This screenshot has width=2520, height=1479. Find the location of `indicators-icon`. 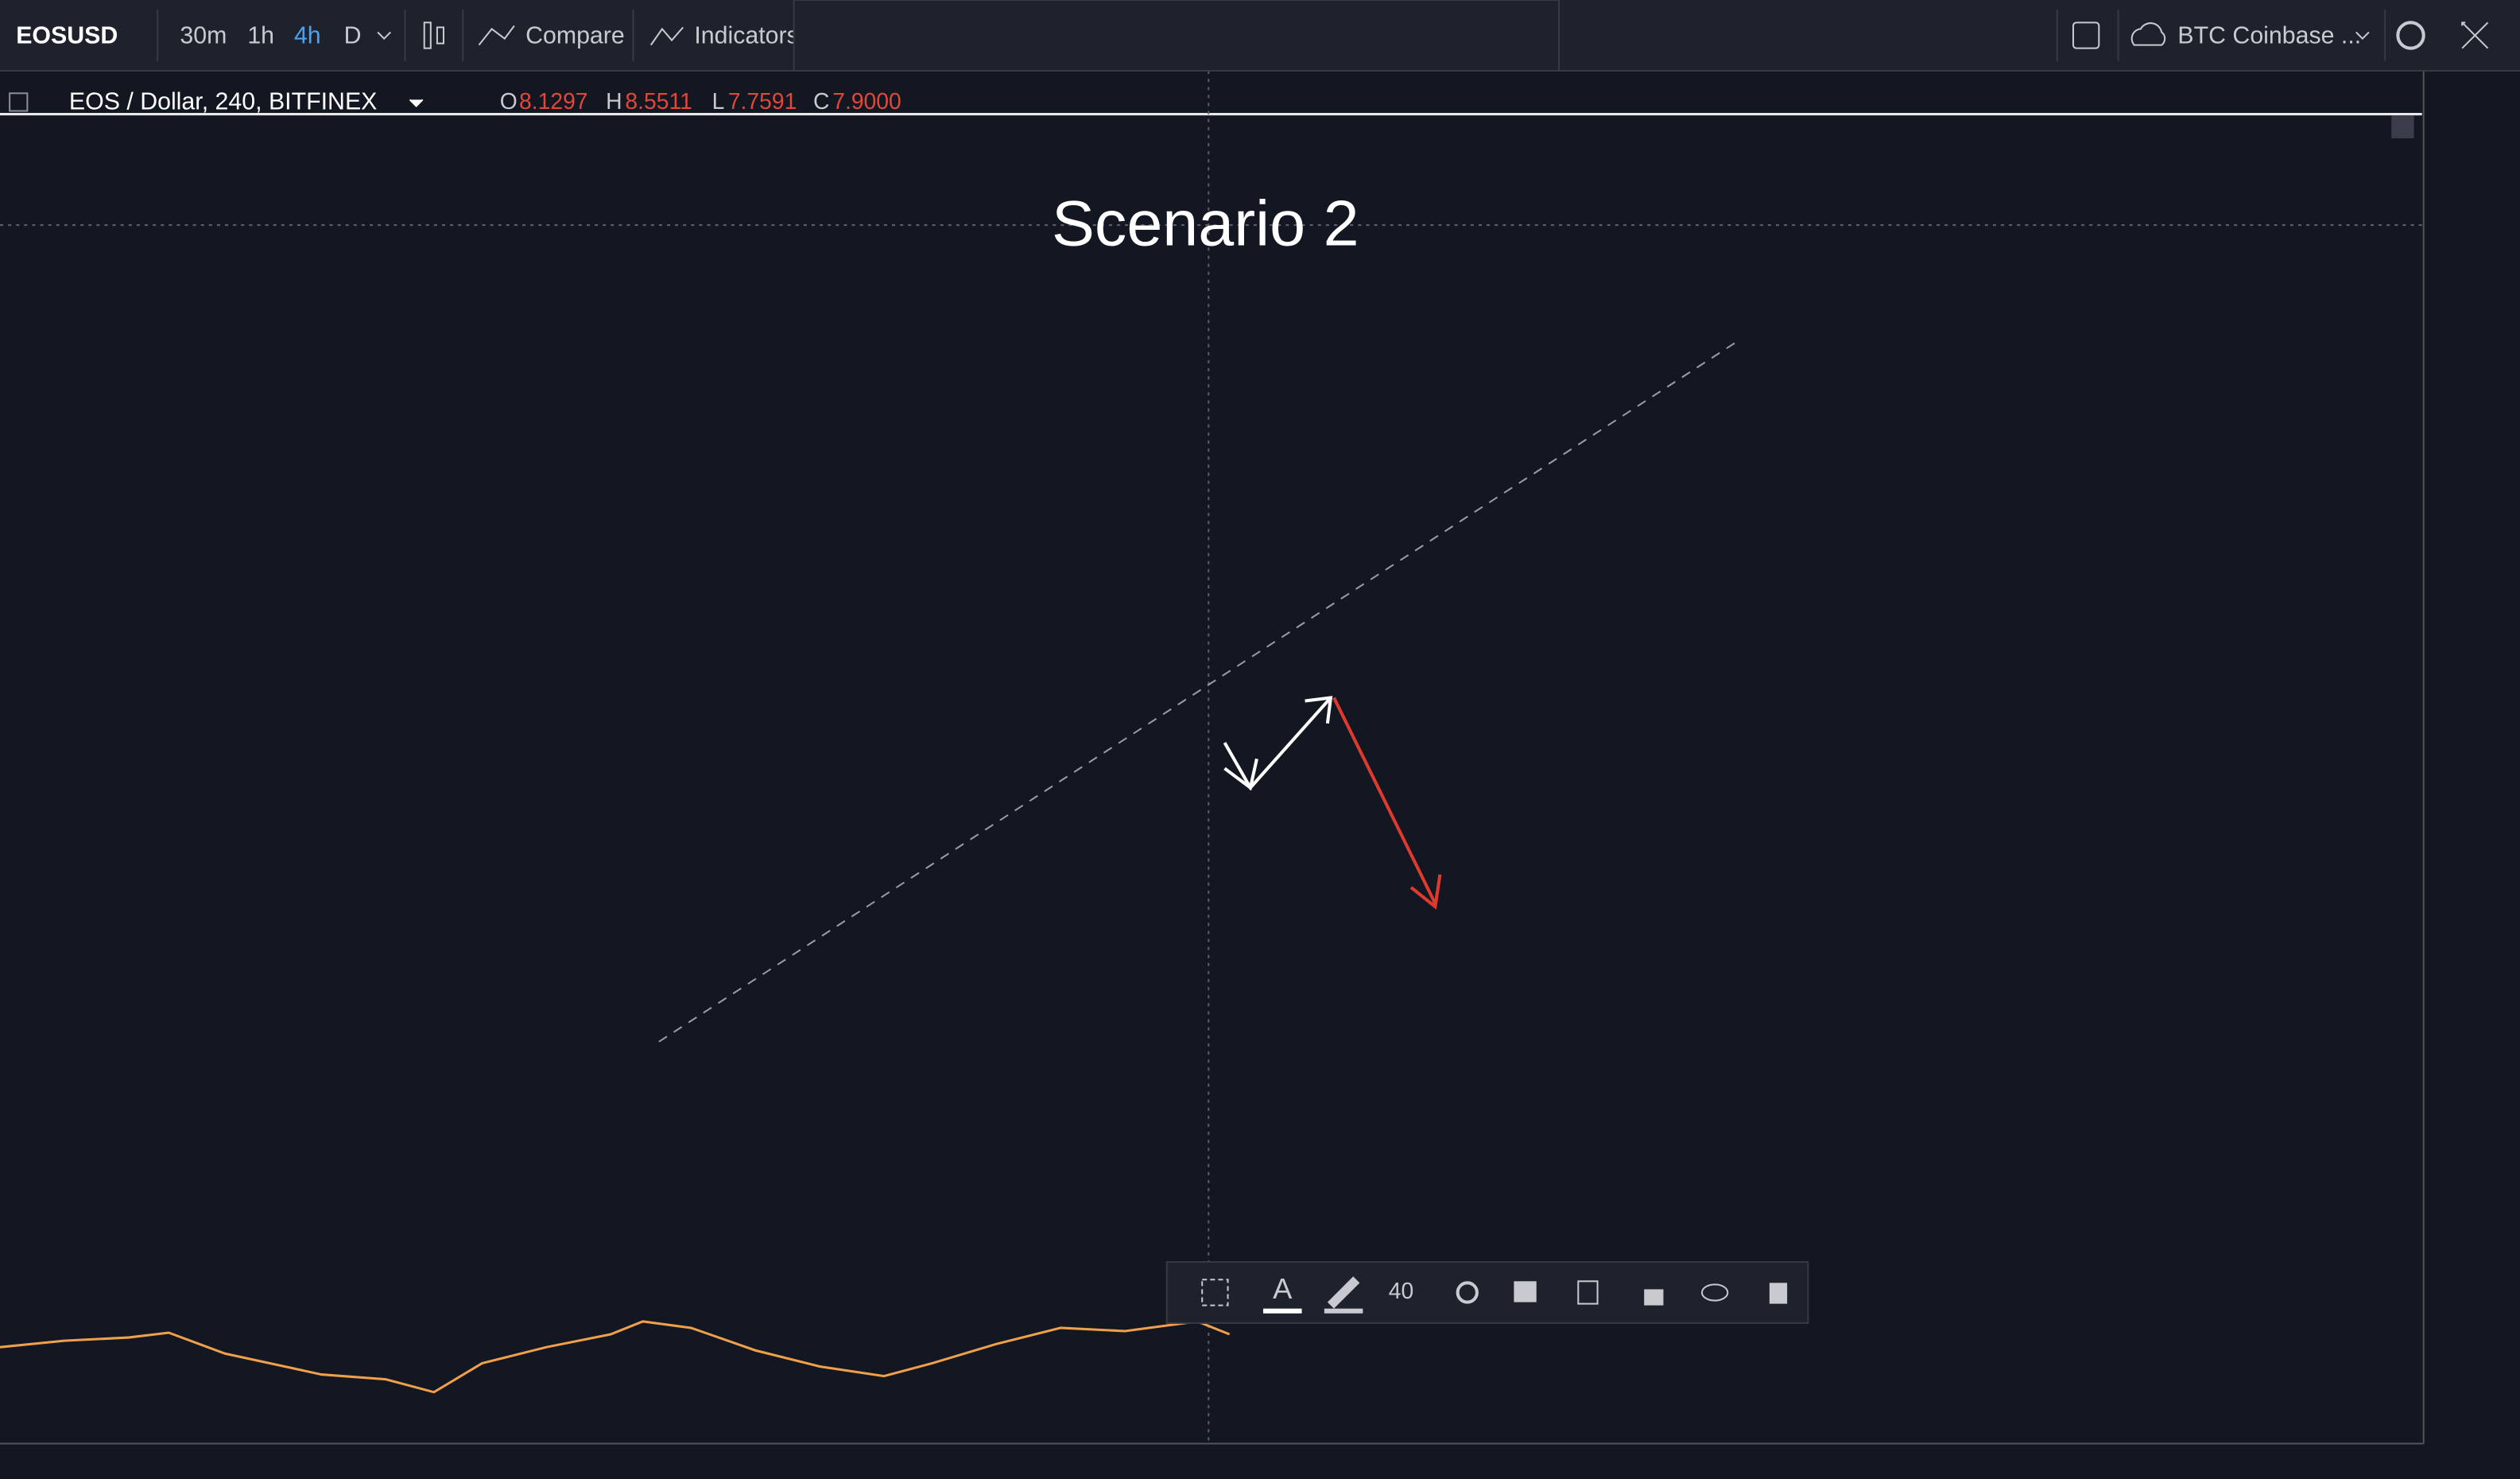

indicators-icon is located at coordinates (666, 36).